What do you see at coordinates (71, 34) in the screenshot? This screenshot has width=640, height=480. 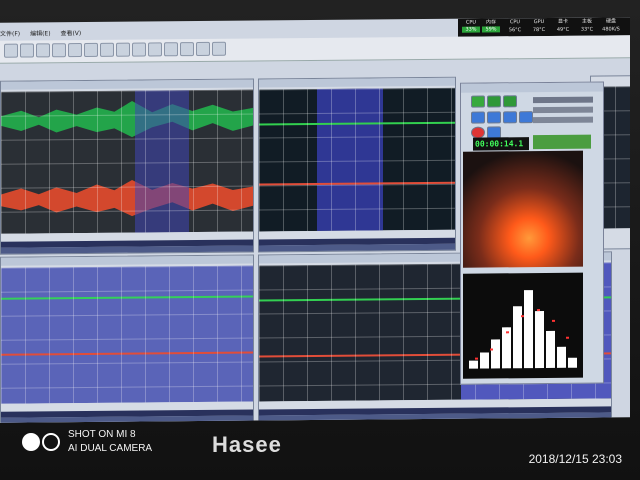 I see `menu-view: 查看(V)` at bounding box center [71, 34].